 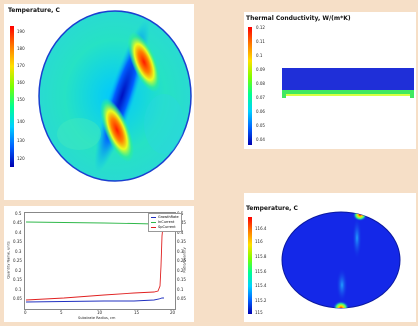 What do you see at coordinates (21, 158) in the screenshot?
I see `colorbar-tick: 120` at bounding box center [21, 158].